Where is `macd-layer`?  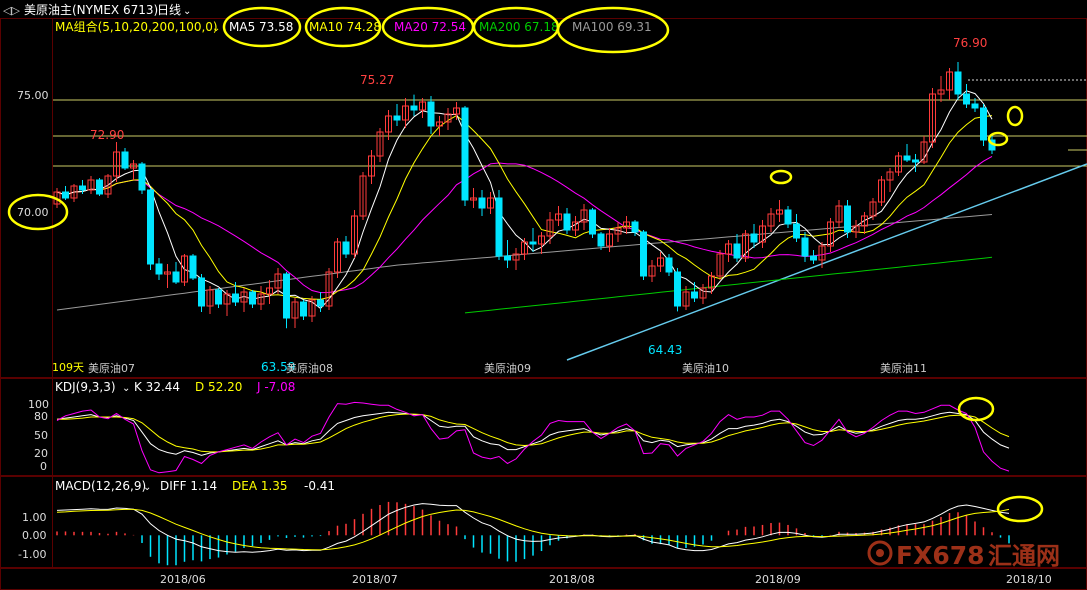 macd-layer is located at coordinates (533, 533).